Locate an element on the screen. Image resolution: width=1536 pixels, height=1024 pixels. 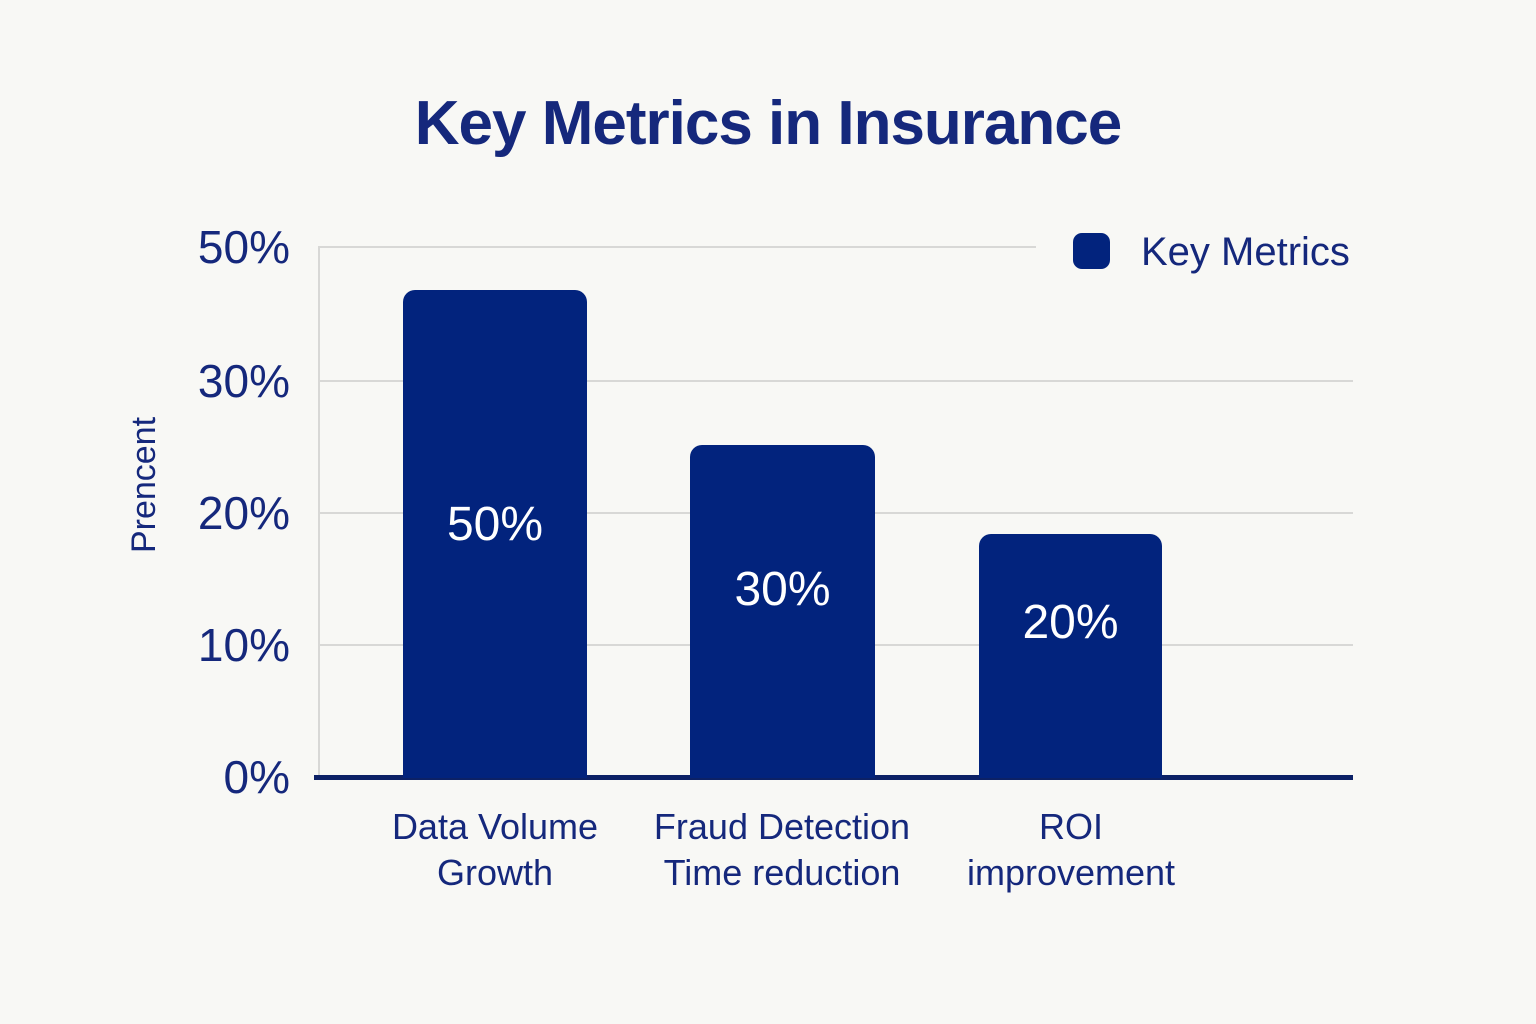
bar-value-label: 30% is located at coordinates (782, 589).